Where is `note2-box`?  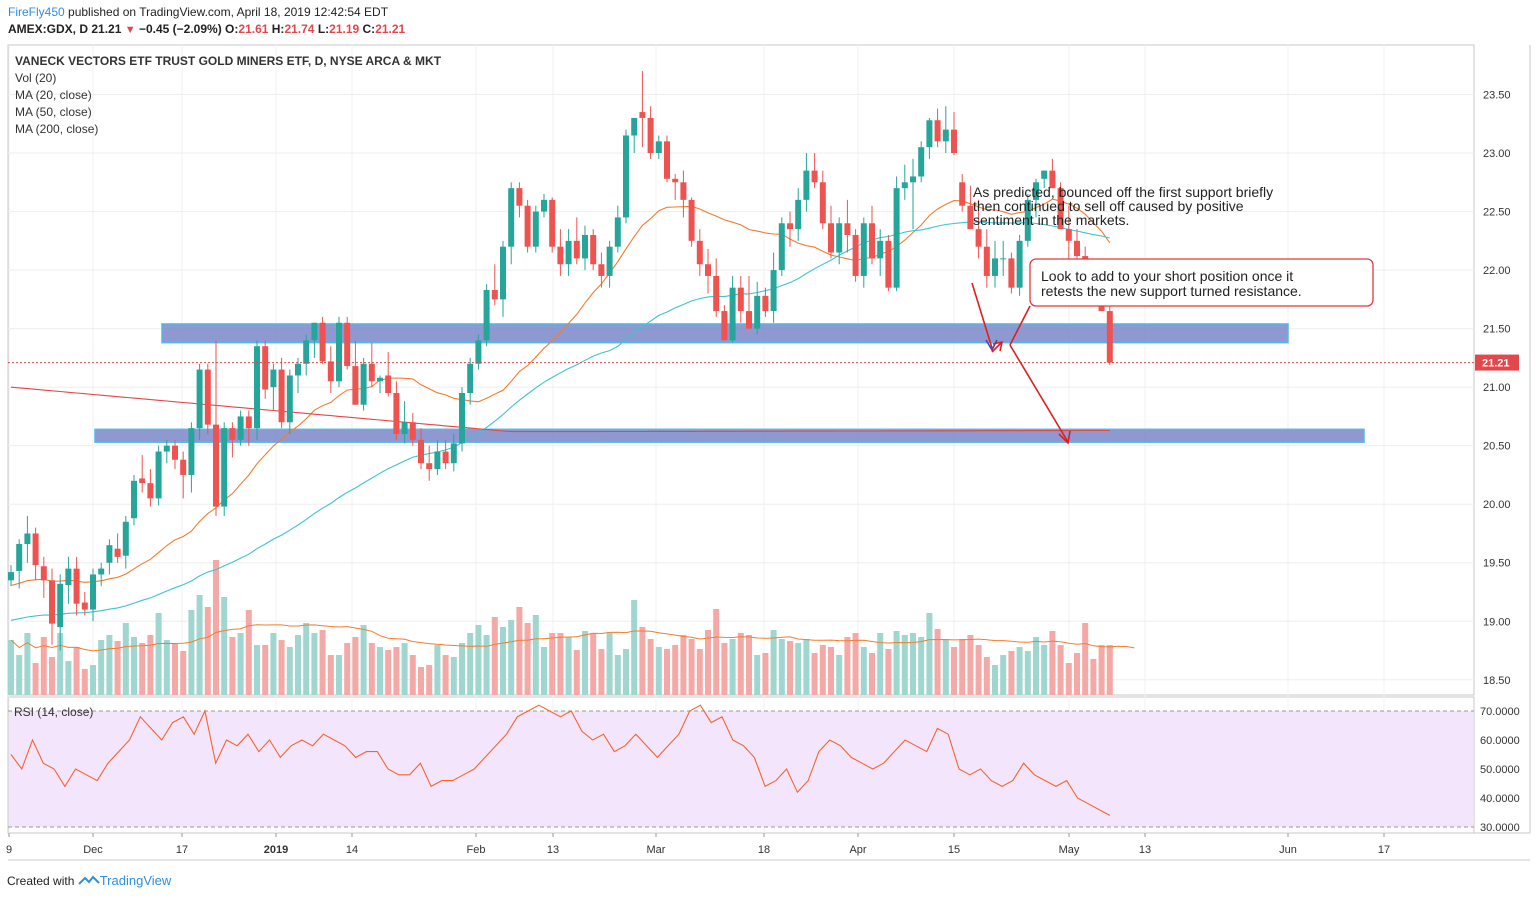 note2-box is located at coordinates (1201, 282).